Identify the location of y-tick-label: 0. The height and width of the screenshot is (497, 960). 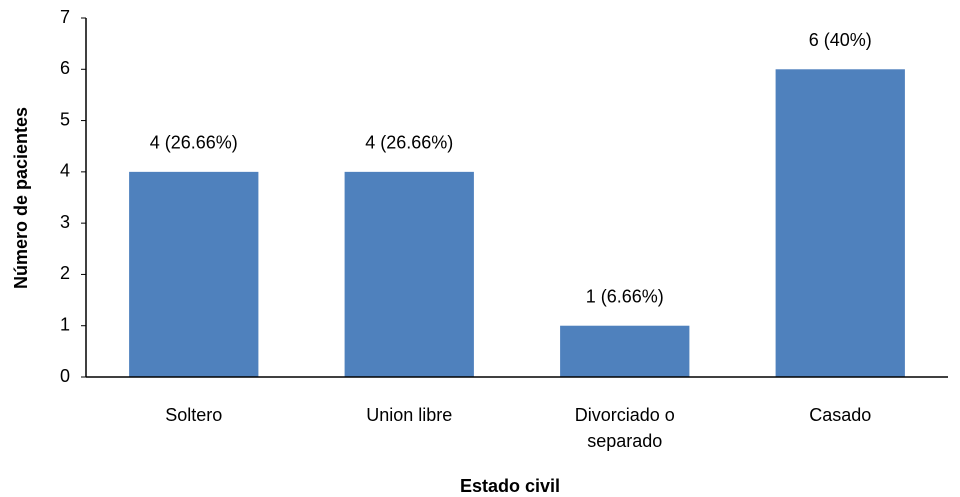
(65, 376).